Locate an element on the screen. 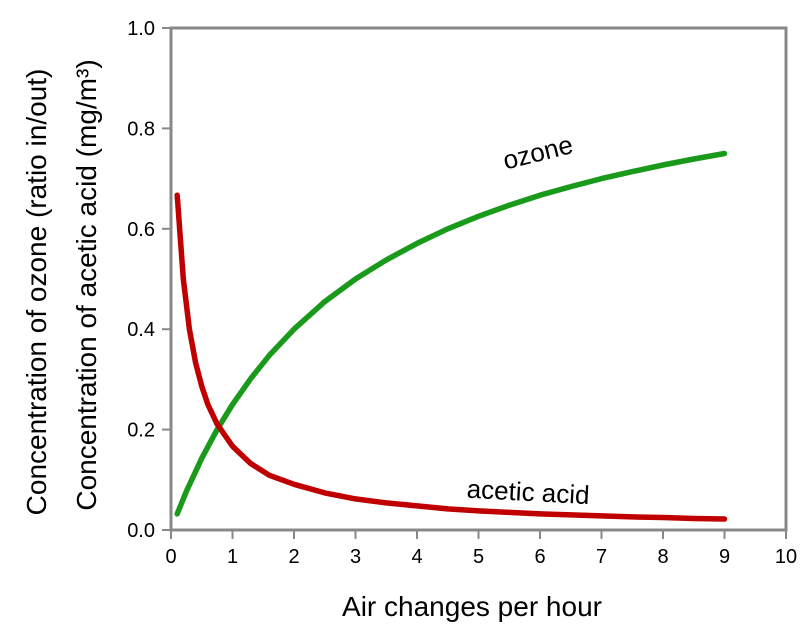 This screenshot has height=629, width=805. x-tick-label: 9 is located at coordinates (724, 557).